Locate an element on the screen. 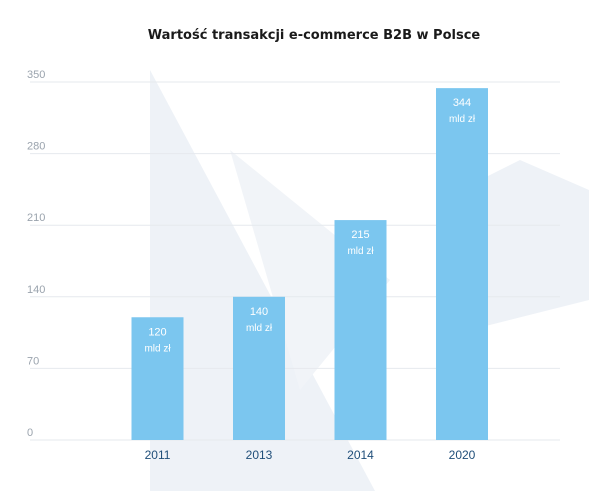 The height and width of the screenshot is (491, 589). data-label-value: 344 is located at coordinates (462, 103).